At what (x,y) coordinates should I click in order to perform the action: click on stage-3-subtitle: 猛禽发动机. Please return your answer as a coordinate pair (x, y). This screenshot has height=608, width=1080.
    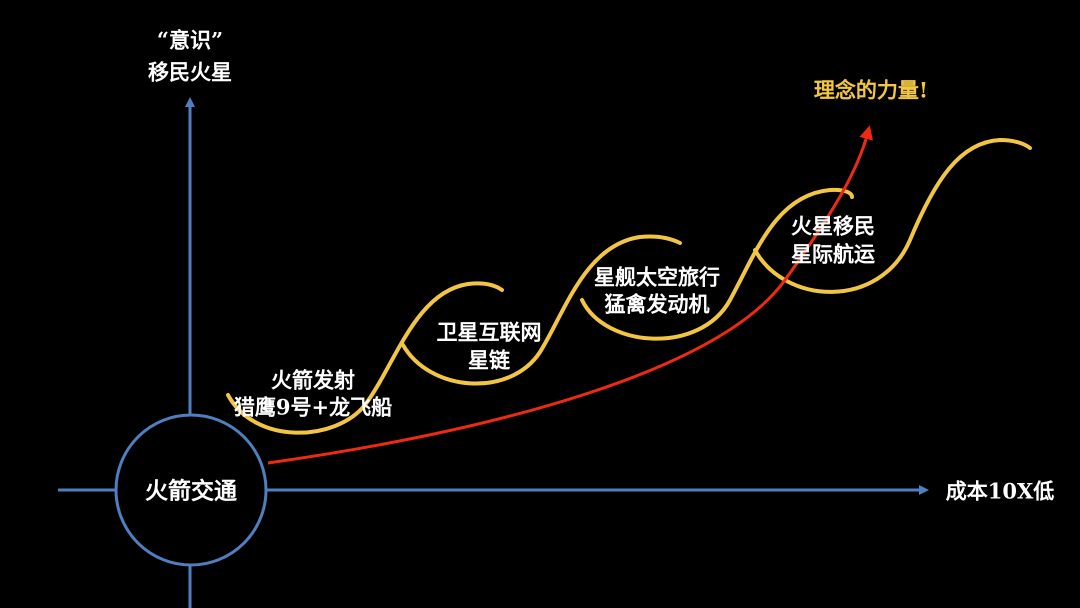
    Looking at the image, I should click on (657, 304).